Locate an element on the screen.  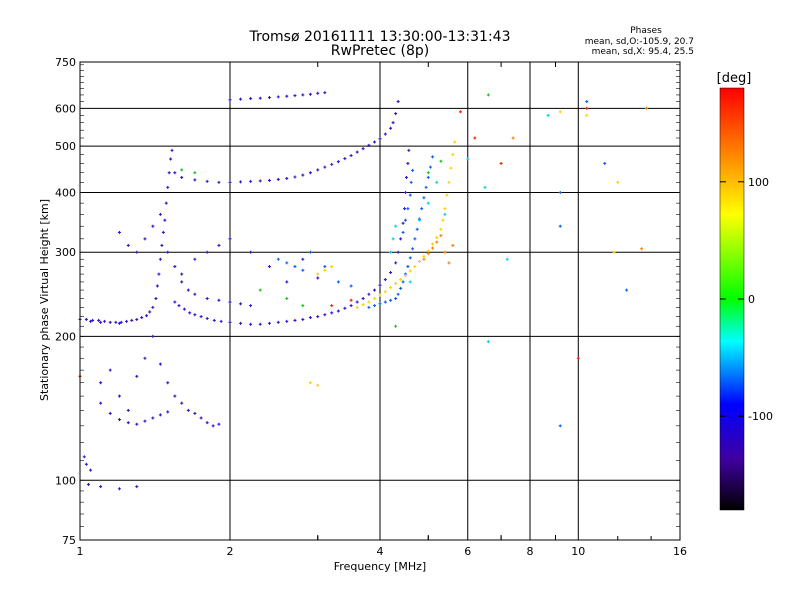
colorbar-tick-label: 100 is located at coordinates (758, 182).